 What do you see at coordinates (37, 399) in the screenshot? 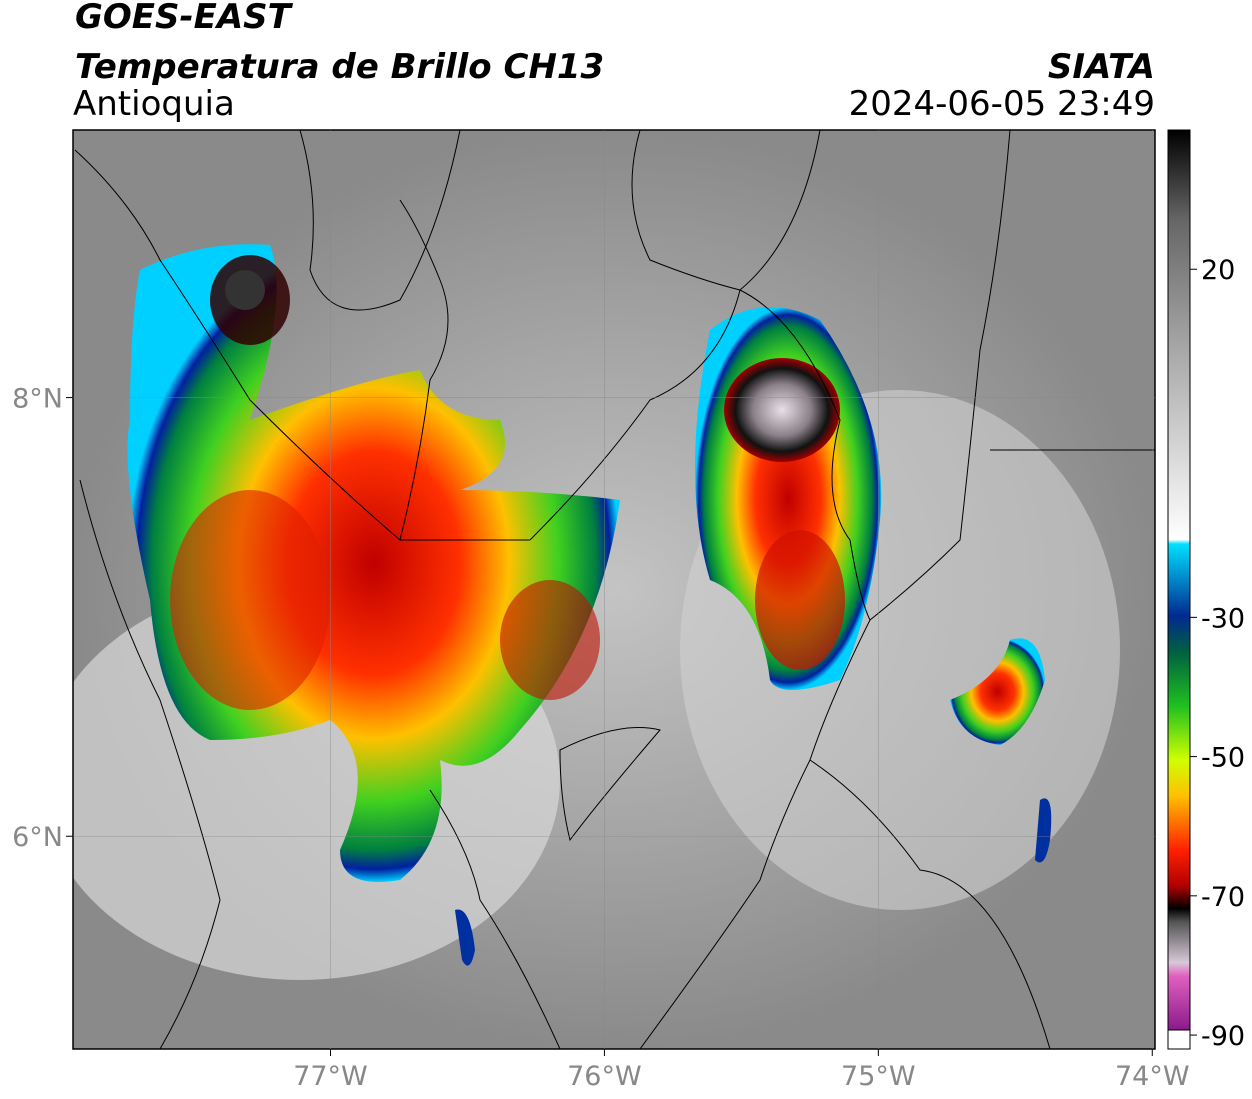
I see `y-tick-label: 8°N` at bounding box center [37, 399].